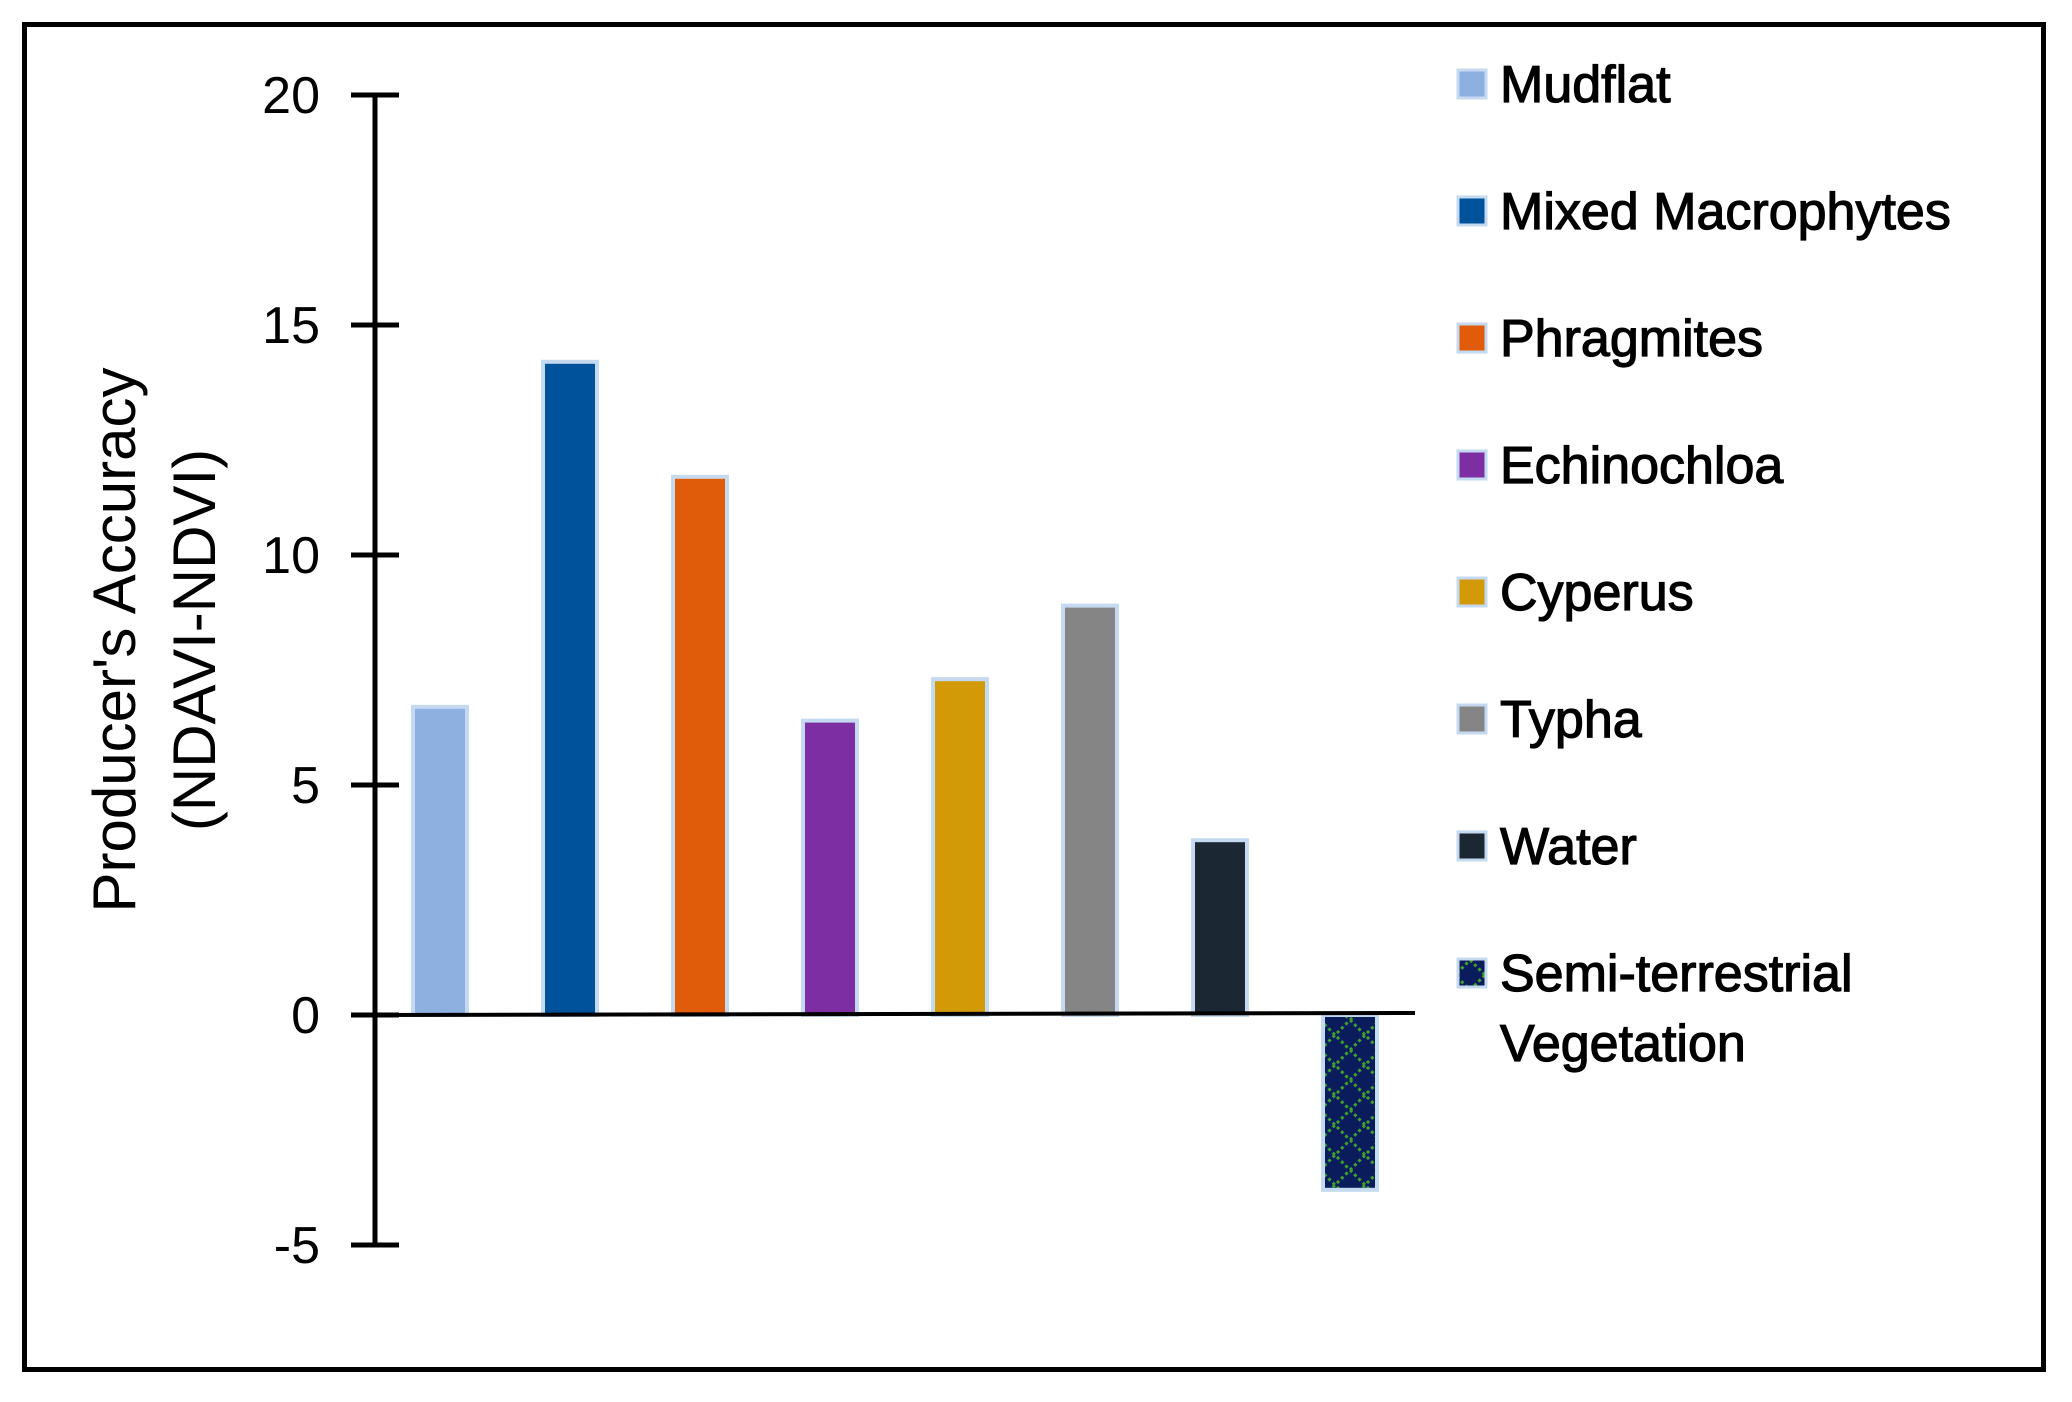 The width and height of the screenshot is (2072, 1402). Describe the element at coordinates (440, 860) in the screenshot. I see `bar-mudflat` at that location.